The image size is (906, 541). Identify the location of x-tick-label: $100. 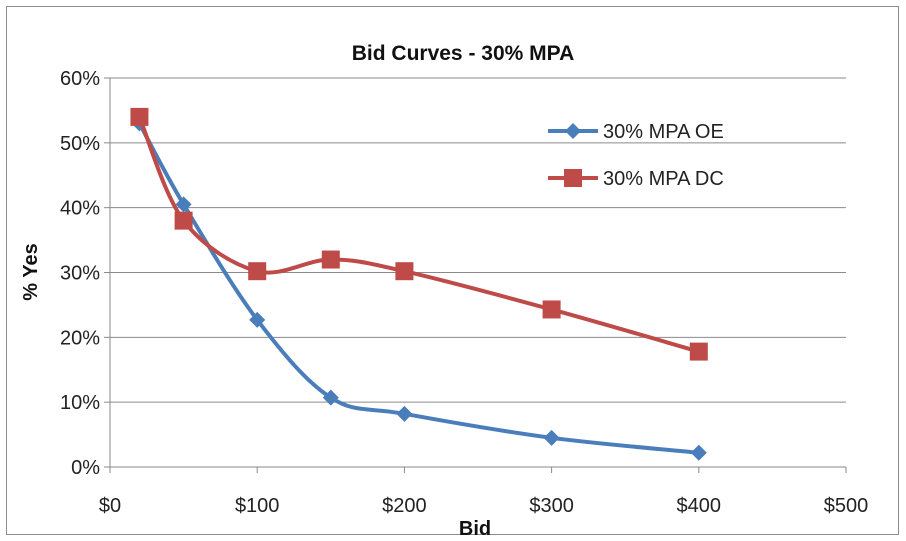
(257, 506).